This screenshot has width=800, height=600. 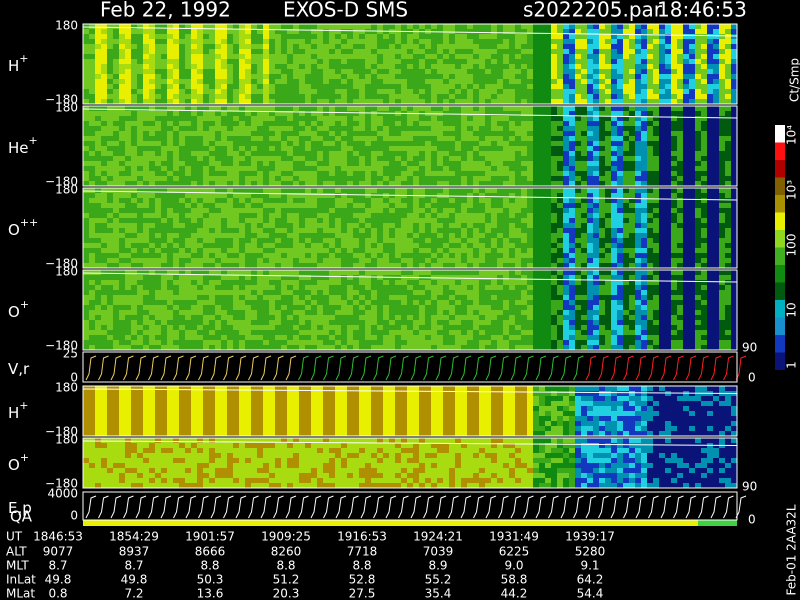 What do you see at coordinates (61, 100) in the screenshot?
I see `axis-bottom-label: −180` at bounding box center [61, 100].